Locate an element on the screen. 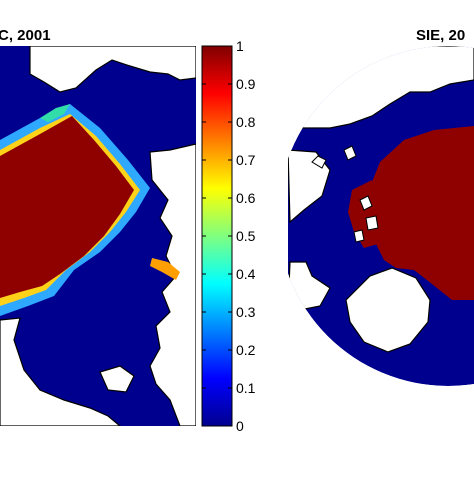 The height and width of the screenshot is (479, 474). right-land-west is located at coordinates (309, 186).